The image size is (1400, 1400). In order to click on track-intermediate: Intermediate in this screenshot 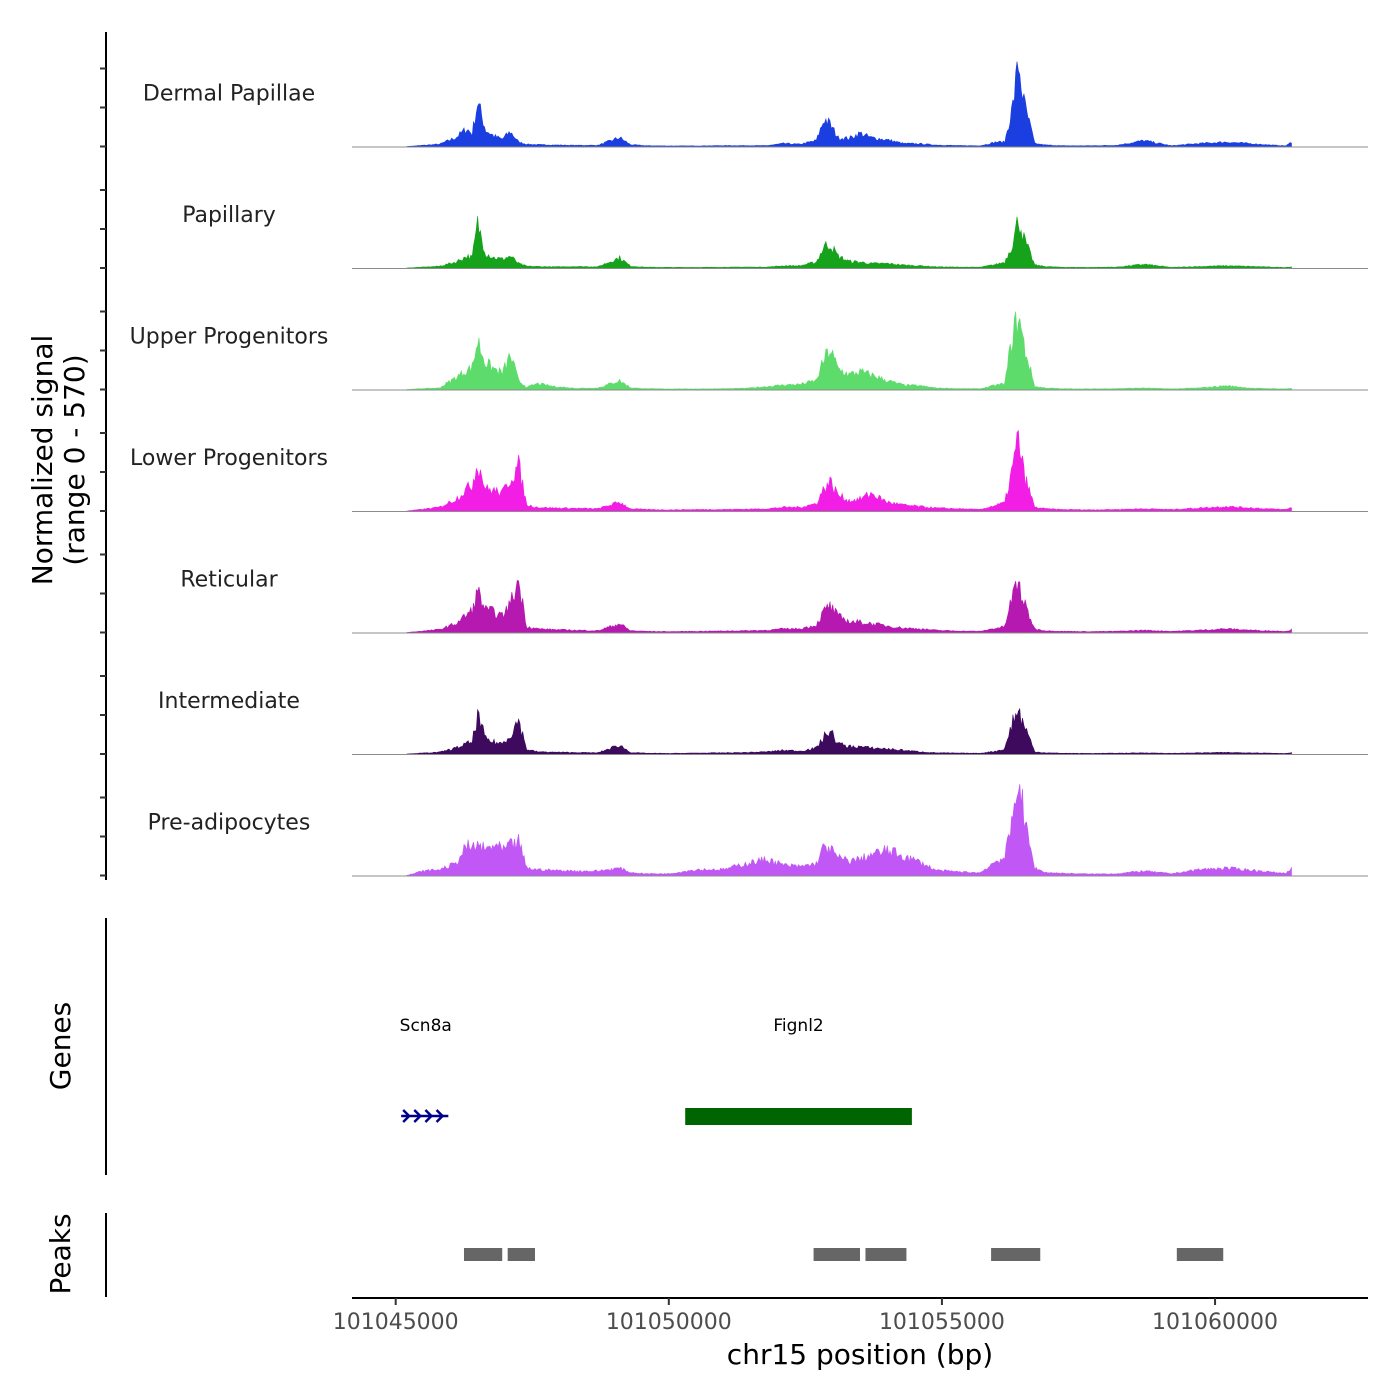, I will do `click(763, 722)`.